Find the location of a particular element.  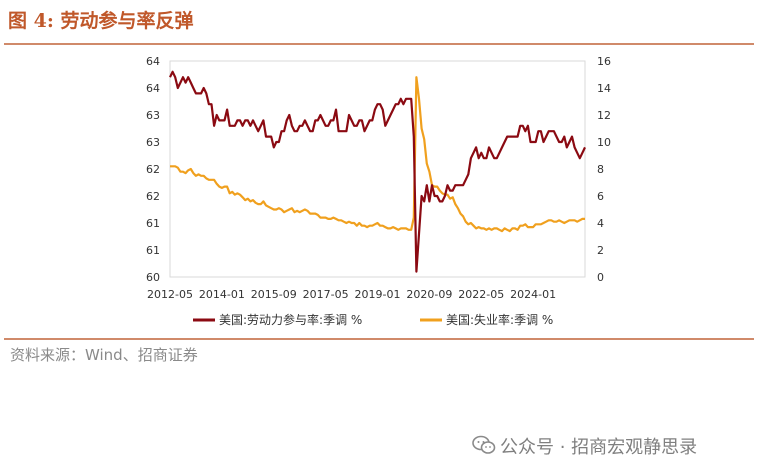

x-tick-label: 2014-01 is located at coordinates (222, 294).